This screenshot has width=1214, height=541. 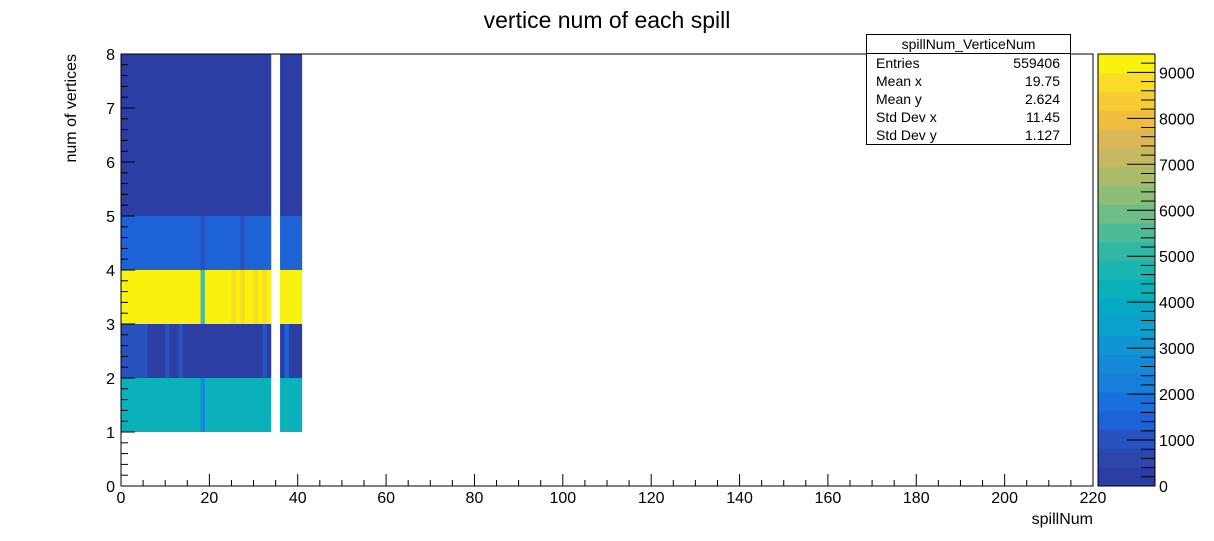 I want to click on x-axis: 0 20 40 60 80 100 120 140 160 180 200 220, so click(x=612, y=490).